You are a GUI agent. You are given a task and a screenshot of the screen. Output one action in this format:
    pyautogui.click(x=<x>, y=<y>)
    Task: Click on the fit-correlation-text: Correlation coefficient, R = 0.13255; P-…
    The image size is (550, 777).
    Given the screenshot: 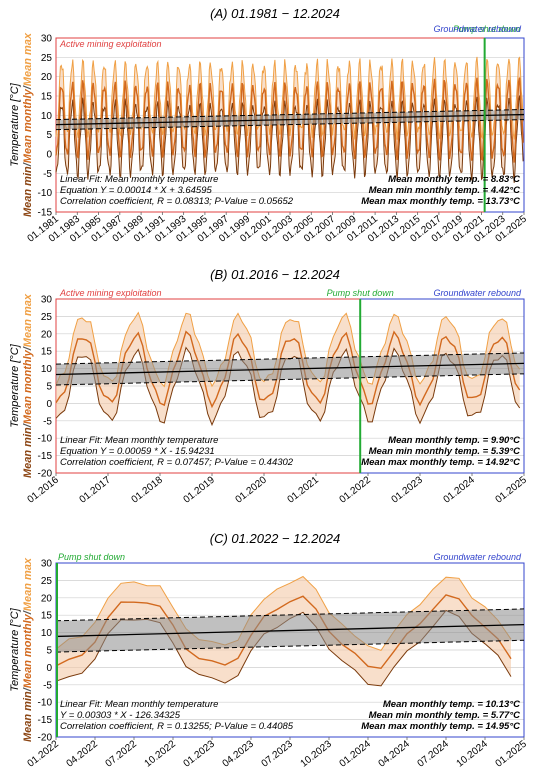 What is the action you would take?
    pyautogui.click(x=177, y=726)
    